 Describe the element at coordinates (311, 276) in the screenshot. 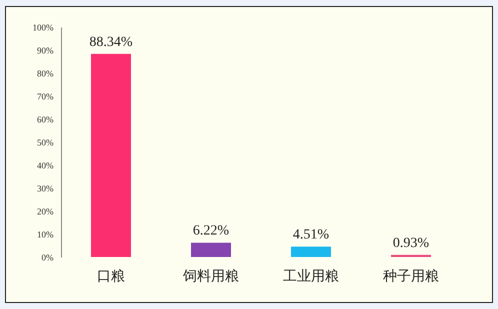

I see `x-tick-label: 工业用粮` at that location.